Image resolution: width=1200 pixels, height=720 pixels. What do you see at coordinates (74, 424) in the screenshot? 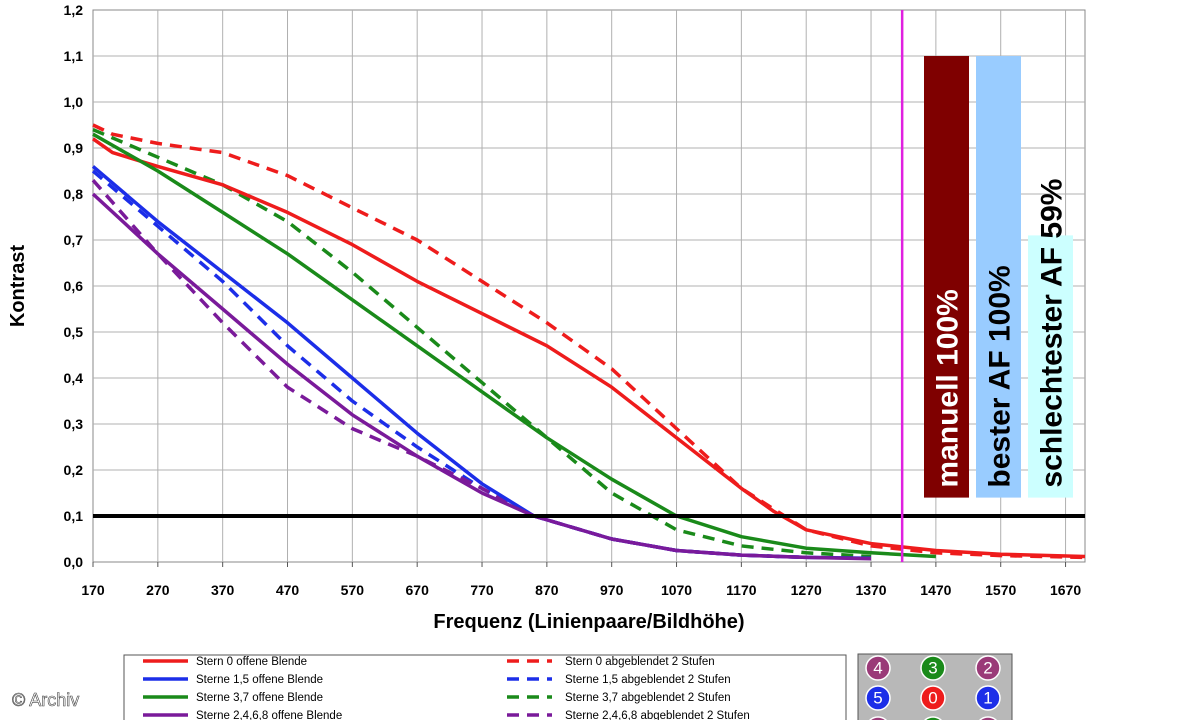
I see `y-tick-label: 0,3` at bounding box center [74, 424].